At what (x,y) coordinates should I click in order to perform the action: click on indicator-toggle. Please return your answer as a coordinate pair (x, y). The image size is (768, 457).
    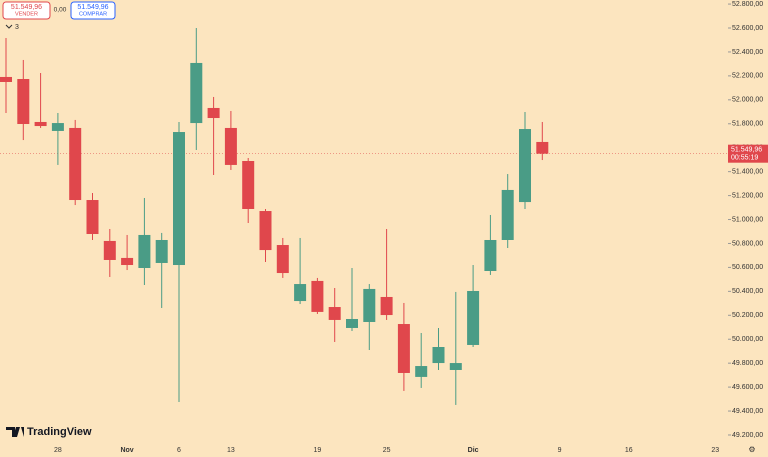
    Looking at the image, I should click on (9, 26).